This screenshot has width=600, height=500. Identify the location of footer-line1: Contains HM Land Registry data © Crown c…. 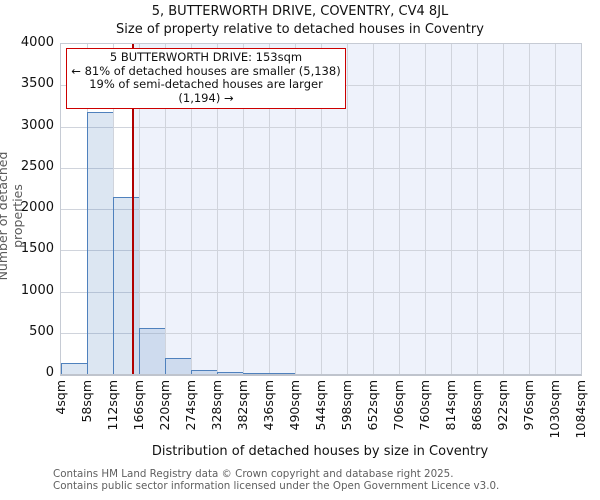
(253, 474).